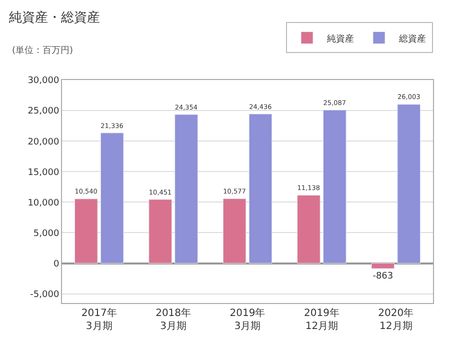  Describe the element at coordinates (44, 203) in the screenshot. I see `y-tick-label: 10,000` at that location.